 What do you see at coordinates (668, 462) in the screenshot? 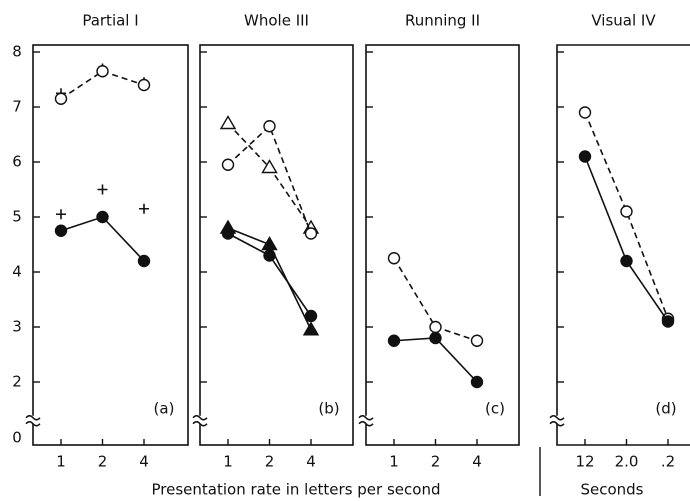
I see `x-tick-label: .2` at bounding box center [668, 462].